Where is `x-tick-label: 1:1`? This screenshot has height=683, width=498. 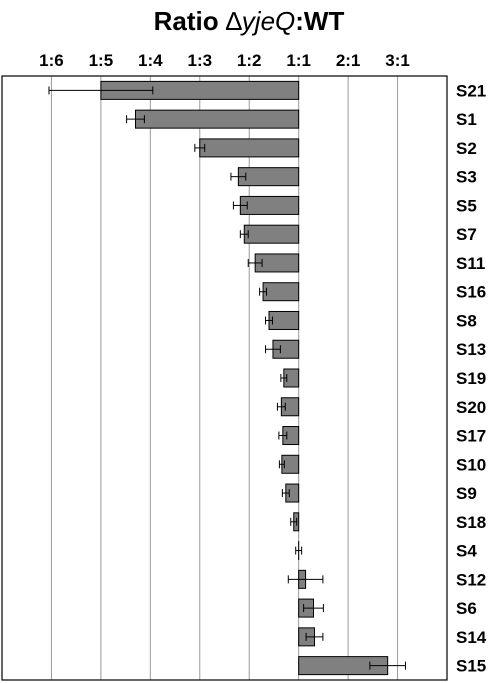
x-tick-label: 1:1 is located at coordinates (298, 60).